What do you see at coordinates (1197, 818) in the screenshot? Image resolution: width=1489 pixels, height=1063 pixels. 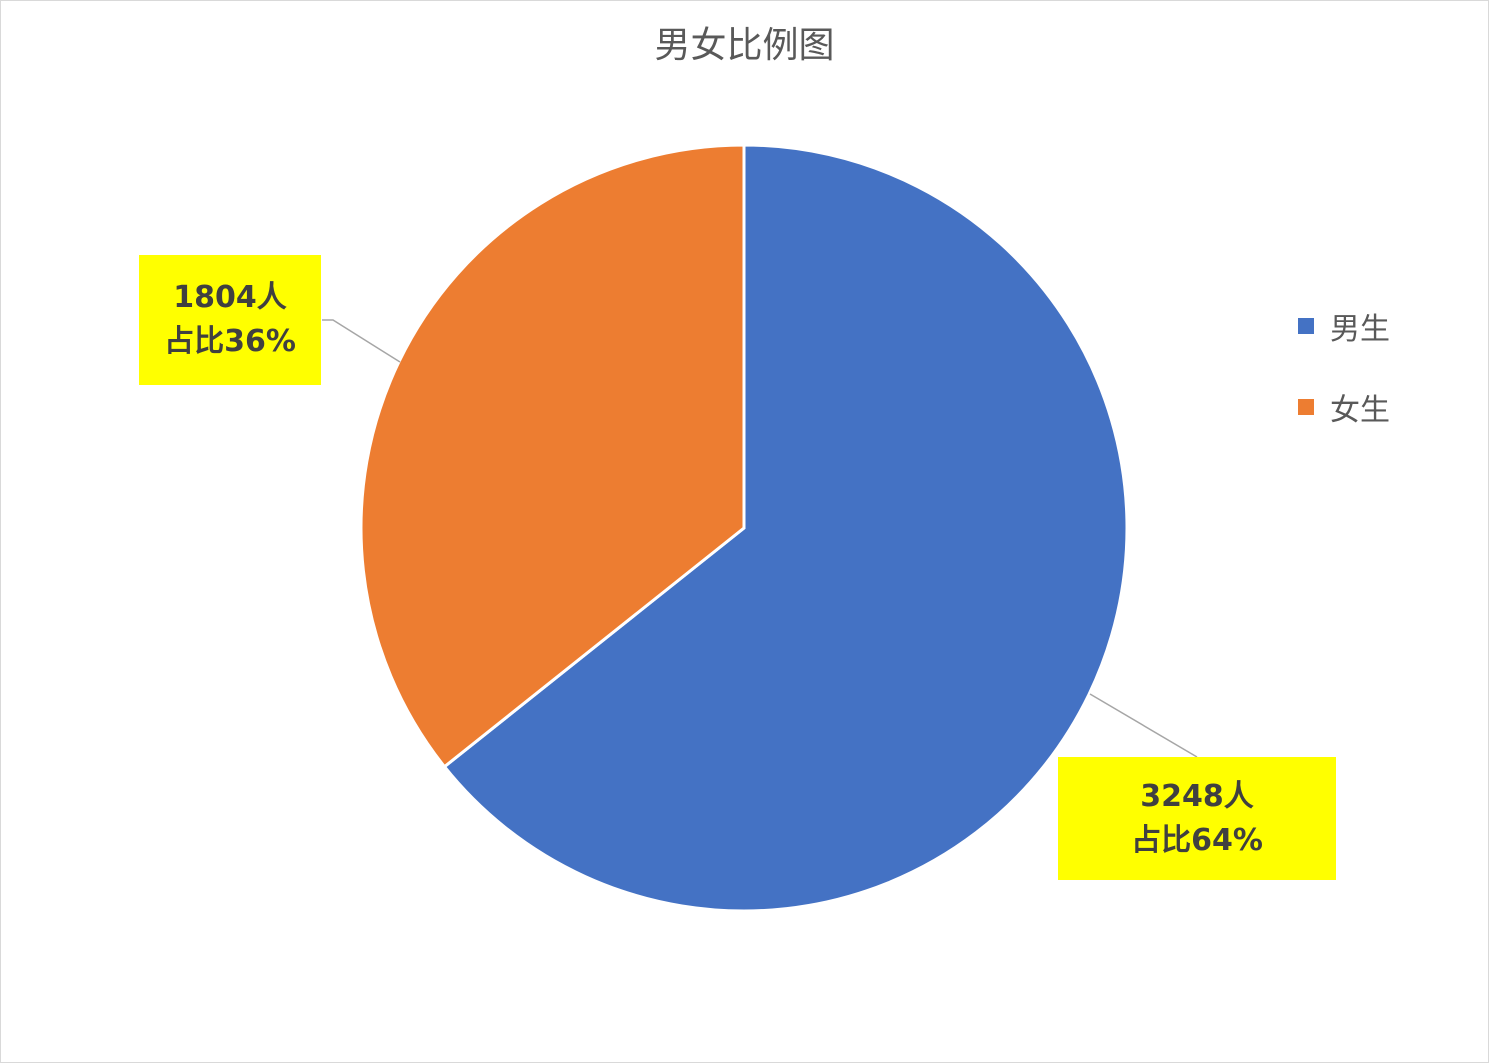 I see `data-label-male: 3248人 占比64%` at bounding box center [1197, 818].